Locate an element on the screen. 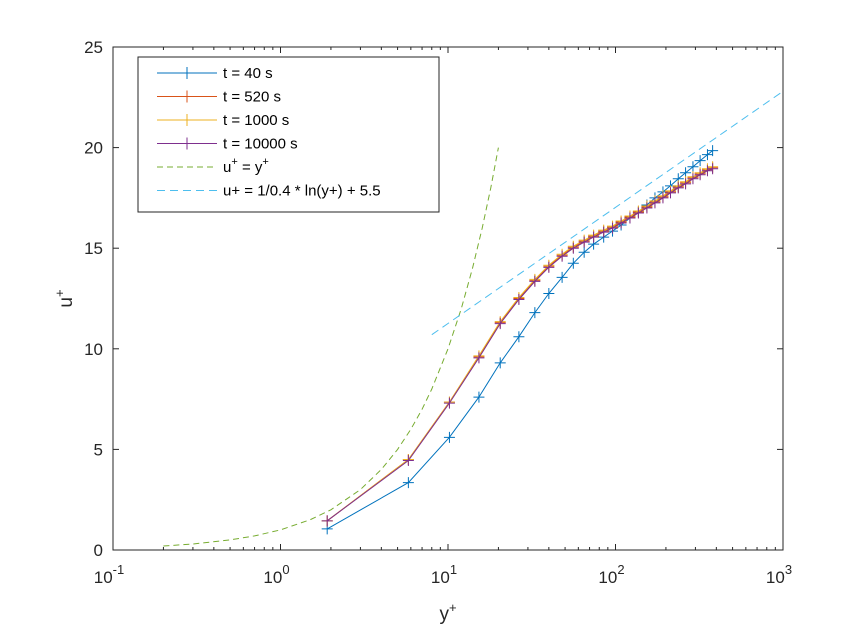 The width and height of the screenshot is (865, 627). legend-entry: t = 520 s is located at coordinates (219, 97).